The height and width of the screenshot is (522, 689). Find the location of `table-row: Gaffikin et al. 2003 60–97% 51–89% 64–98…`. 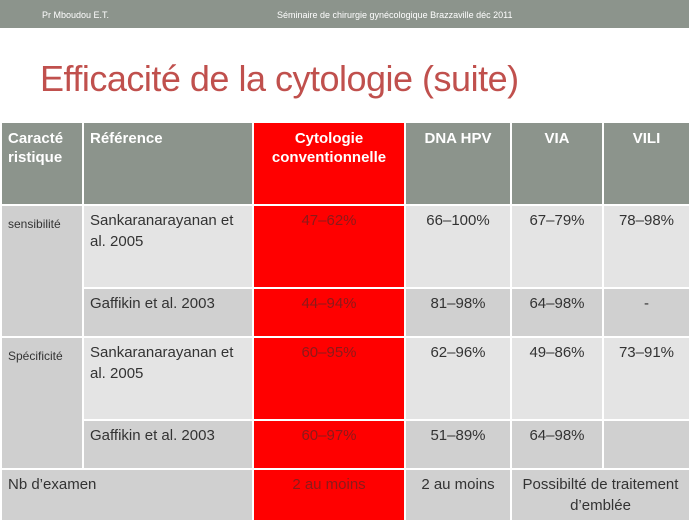

table-row: Gaffikin et al. 2003 60–97% 51–89% 64–98… is located at coordinates (345, 444).